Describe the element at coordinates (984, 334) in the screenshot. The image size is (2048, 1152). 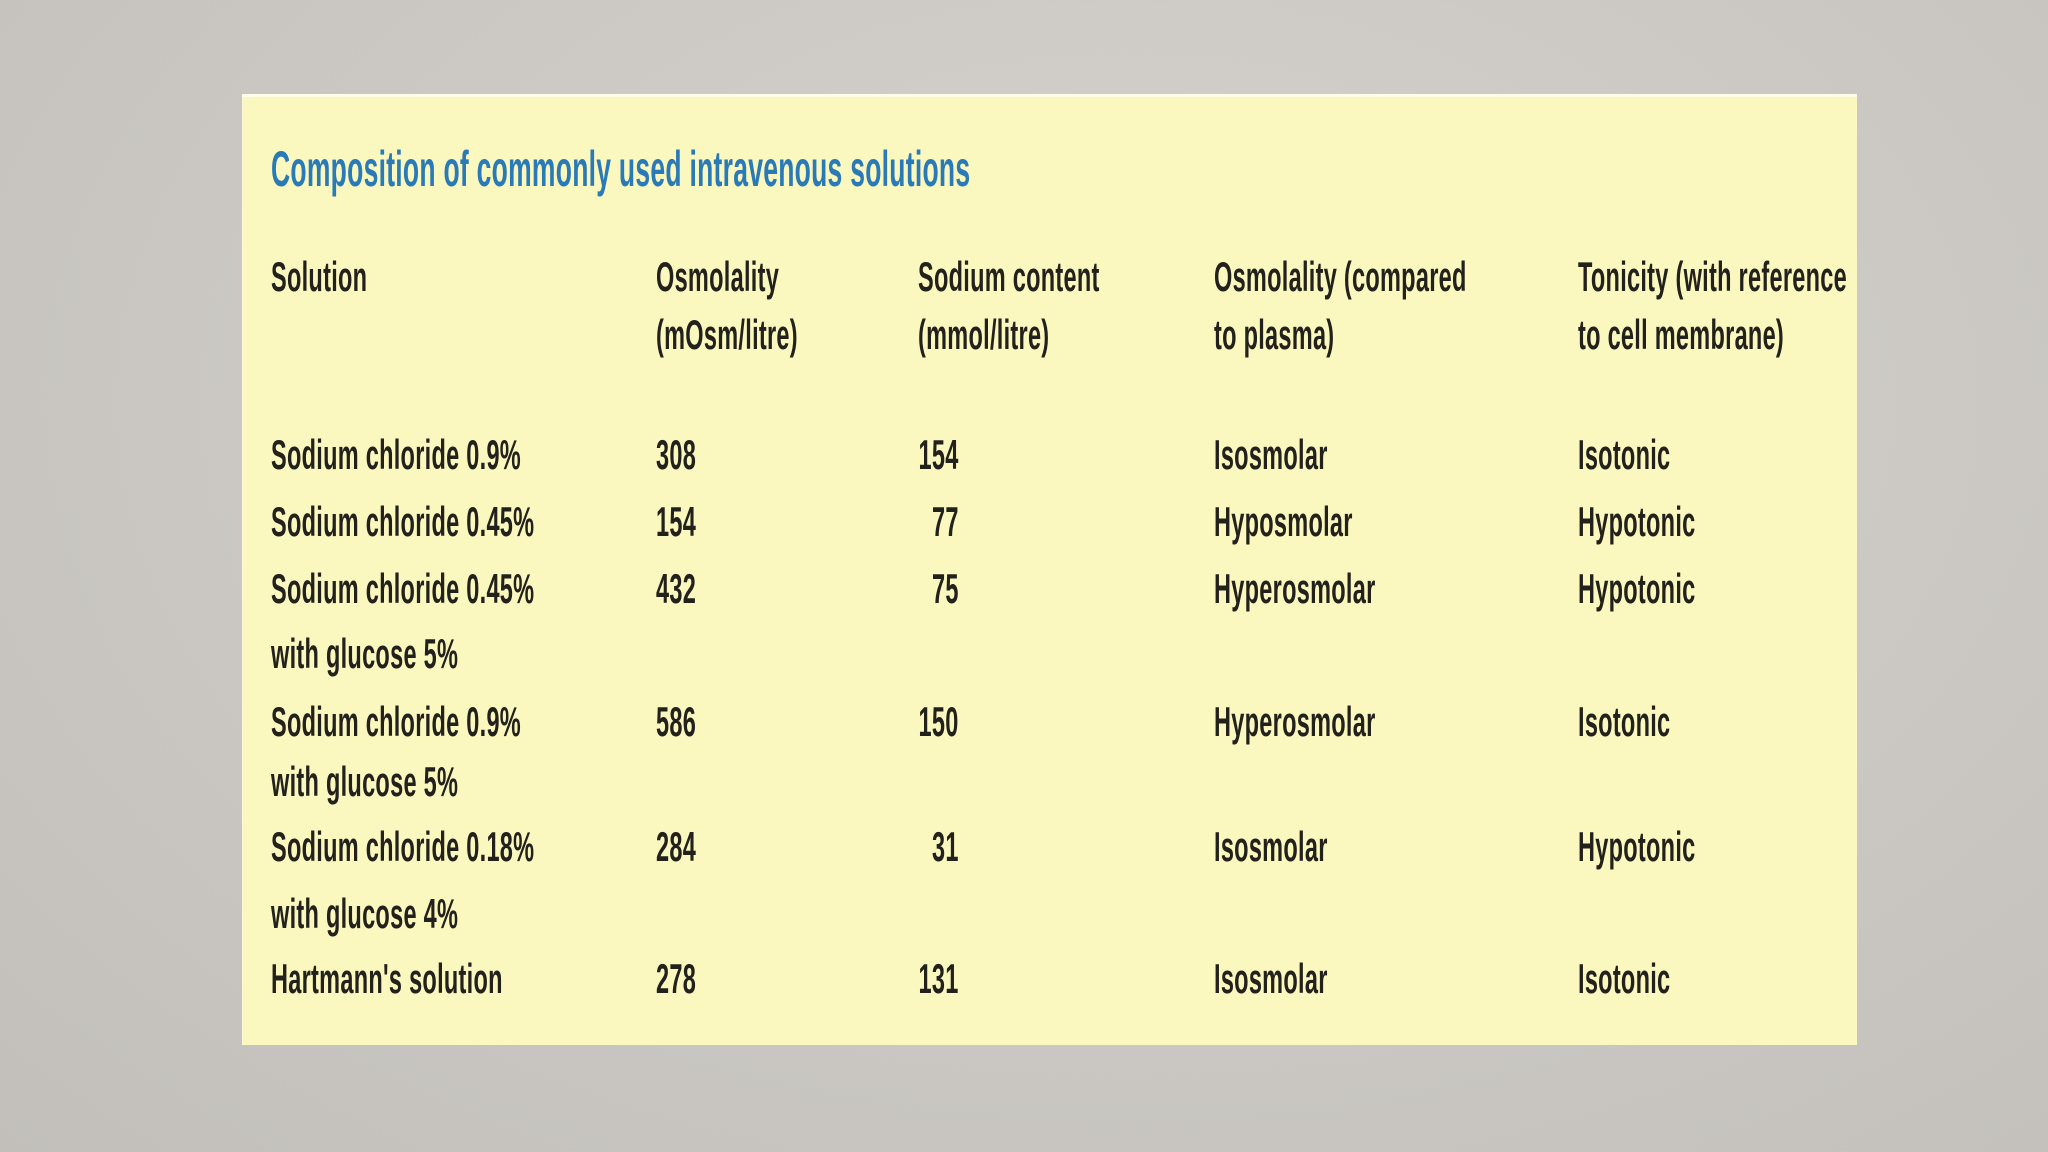
I see `column-header-sodium-units-text: (mmol/litre)` at that location.